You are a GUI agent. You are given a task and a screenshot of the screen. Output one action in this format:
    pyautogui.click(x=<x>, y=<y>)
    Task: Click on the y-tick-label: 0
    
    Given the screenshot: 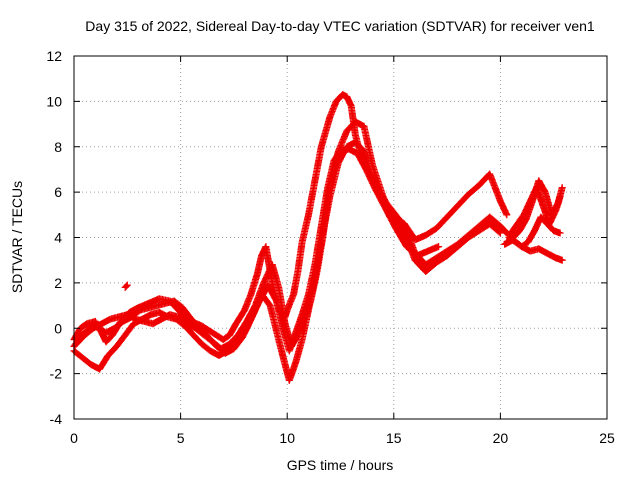 What is the action you would take?
    pyautogui.click(x=58, y=328)
    